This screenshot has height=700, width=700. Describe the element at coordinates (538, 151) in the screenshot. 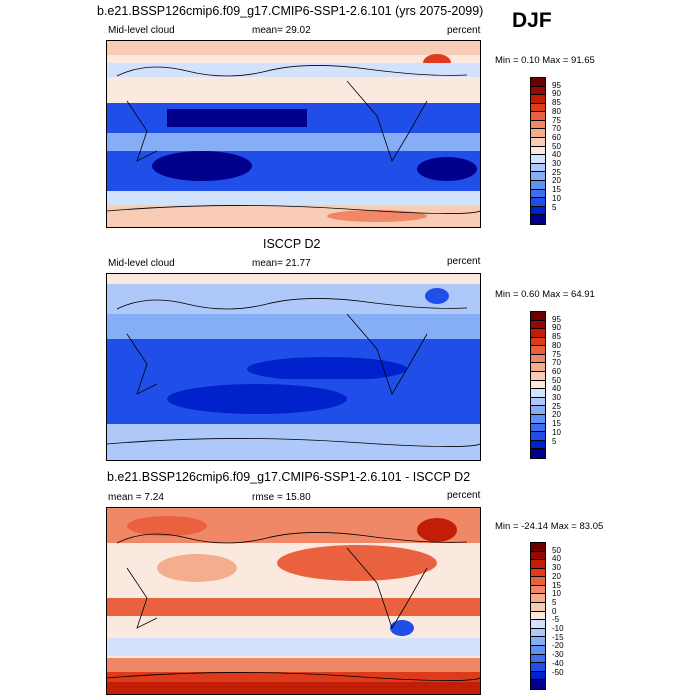

I see `panel-1-colorbar` at that location.